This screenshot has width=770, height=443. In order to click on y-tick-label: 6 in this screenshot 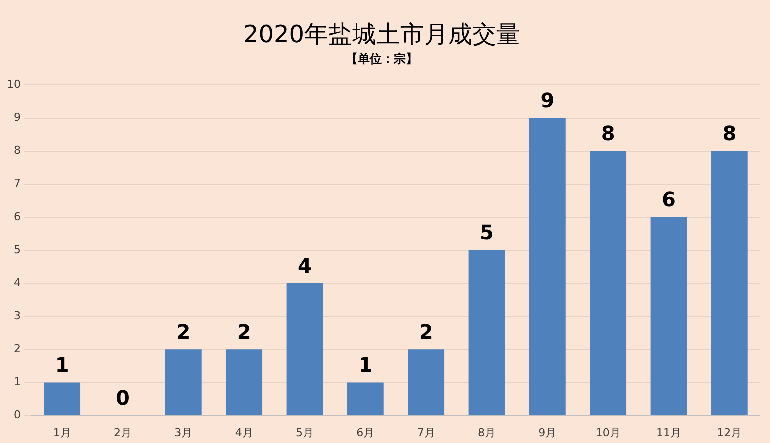, I will do `click(17, 217)`.